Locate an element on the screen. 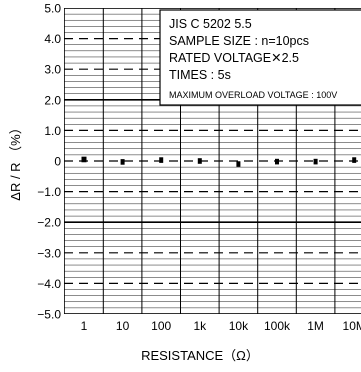 The image size is (361, 372). y-tick-label: 4.0 is located at coordinates (52, 39).